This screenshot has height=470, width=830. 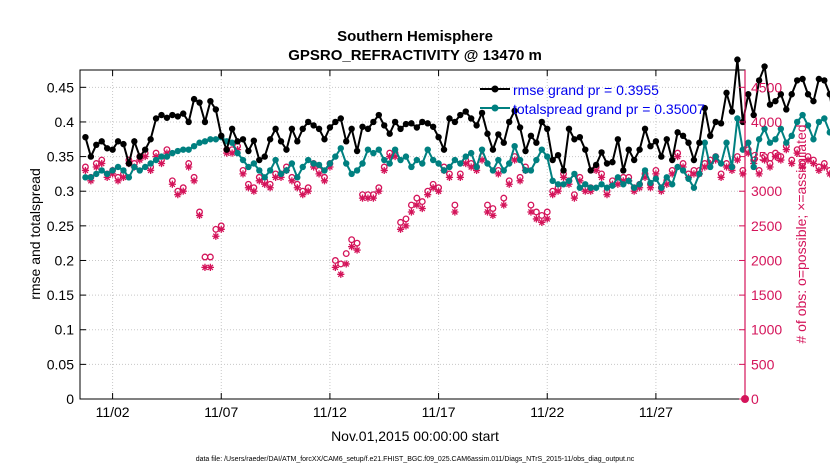 I want to click on y-right-tick-label: 3500, so click(x=766, y=157).